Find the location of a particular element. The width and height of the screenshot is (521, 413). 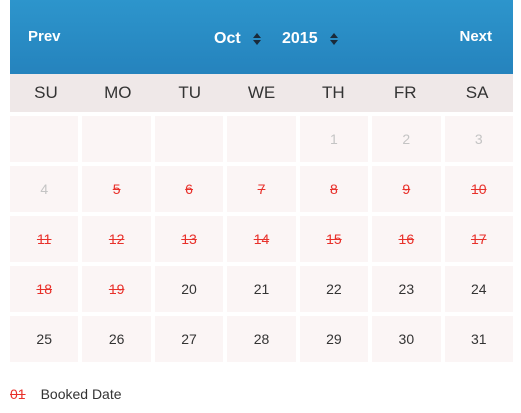

day-cell: 19 is located at coordinates (116, 289).